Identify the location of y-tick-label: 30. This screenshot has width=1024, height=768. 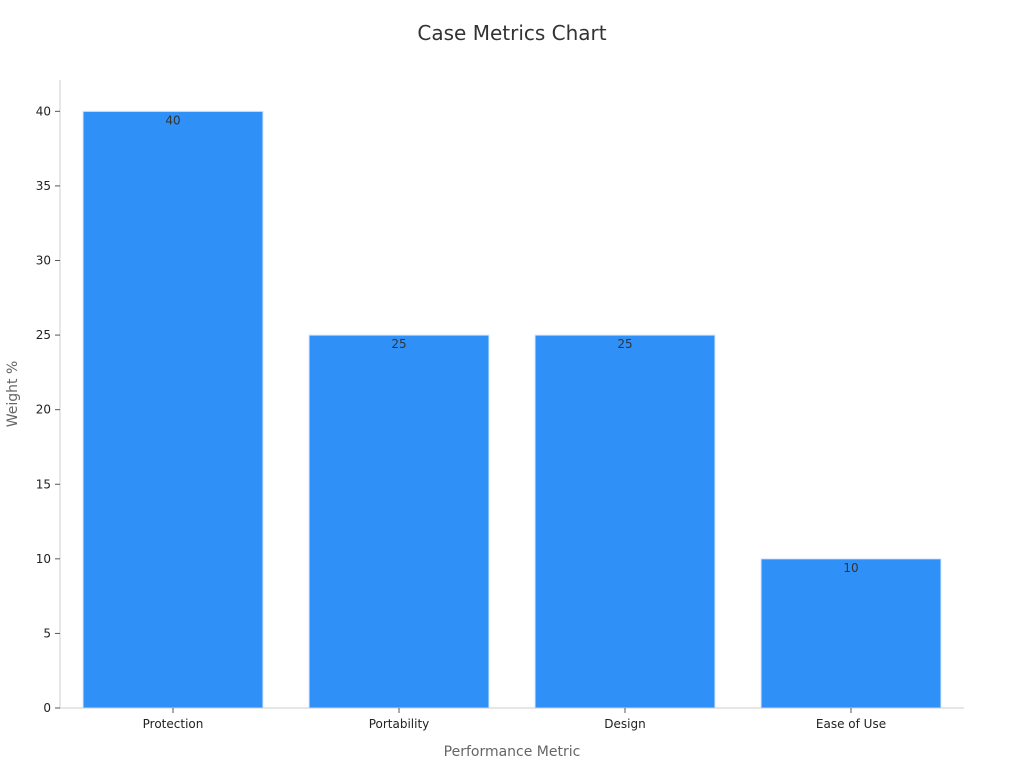
(43, 260).